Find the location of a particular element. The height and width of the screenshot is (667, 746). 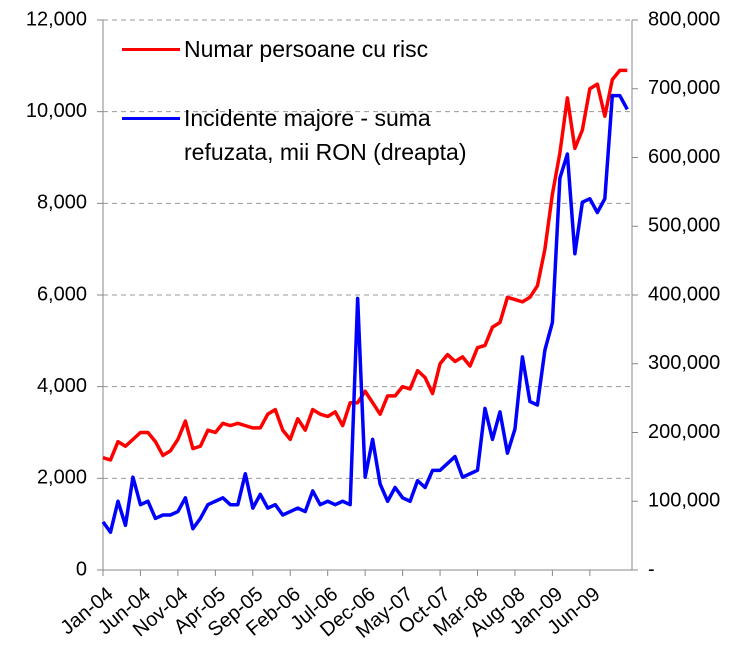

y-tick-label: 8,000 is located at coordinates (62, 203).